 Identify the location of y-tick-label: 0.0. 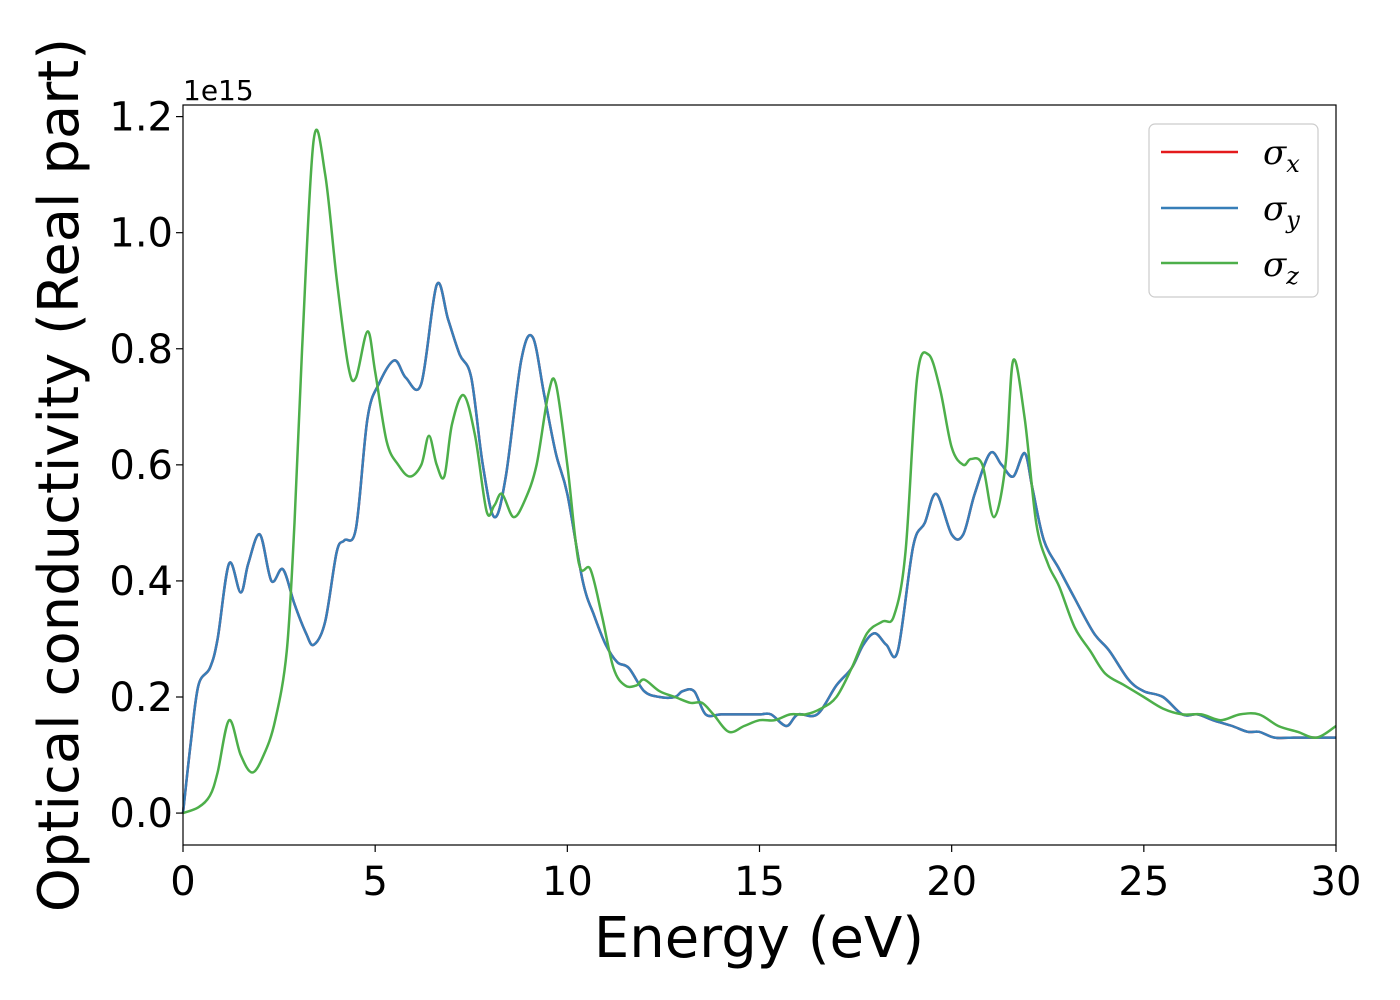
(141, 814).